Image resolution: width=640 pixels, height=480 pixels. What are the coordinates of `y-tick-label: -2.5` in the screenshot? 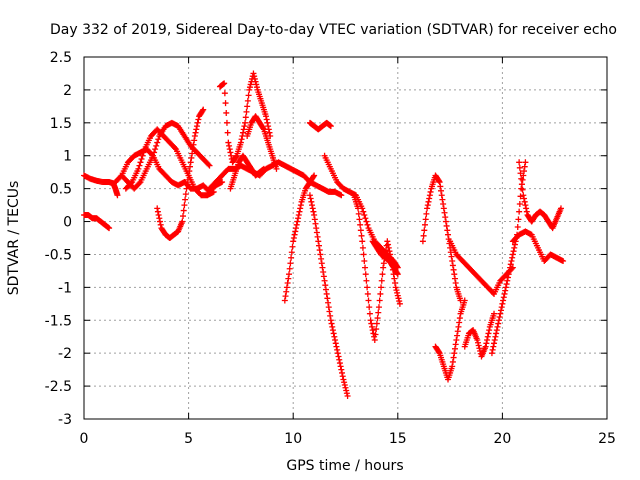 It's located at (58, 387).